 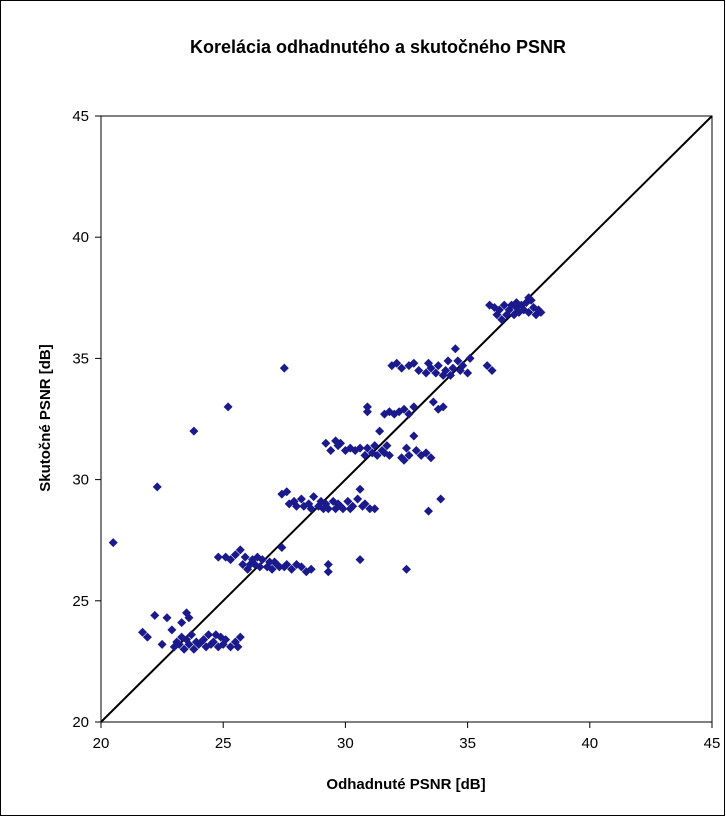 I want to click on y-tick-label: 35, so click(x=80, y=358).